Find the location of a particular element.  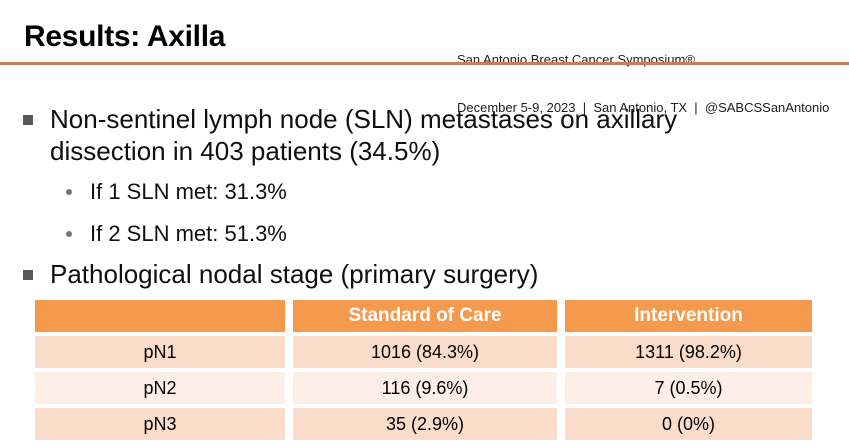

row-label: pN1 is located at coordinates (160, 352).